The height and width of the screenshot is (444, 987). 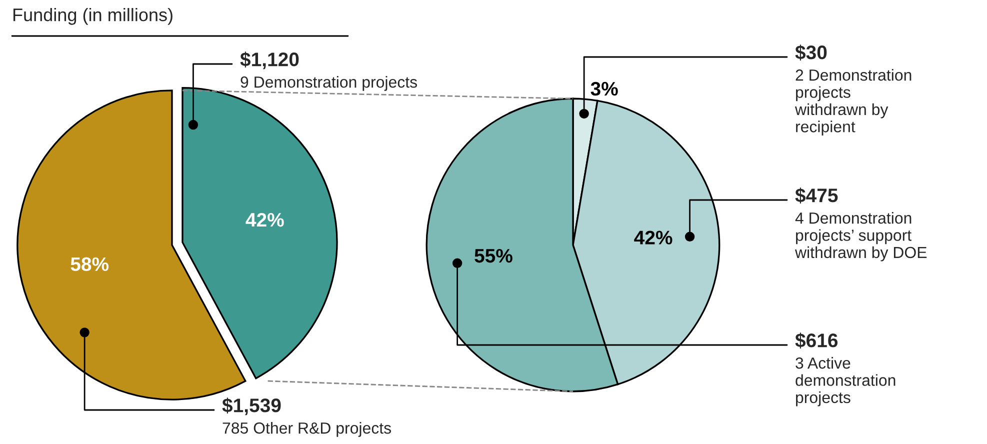 What do you see at coordinates (269, 61) in the screenshot?
I see `data-label: $1,120` at bounding box center [269, 61].